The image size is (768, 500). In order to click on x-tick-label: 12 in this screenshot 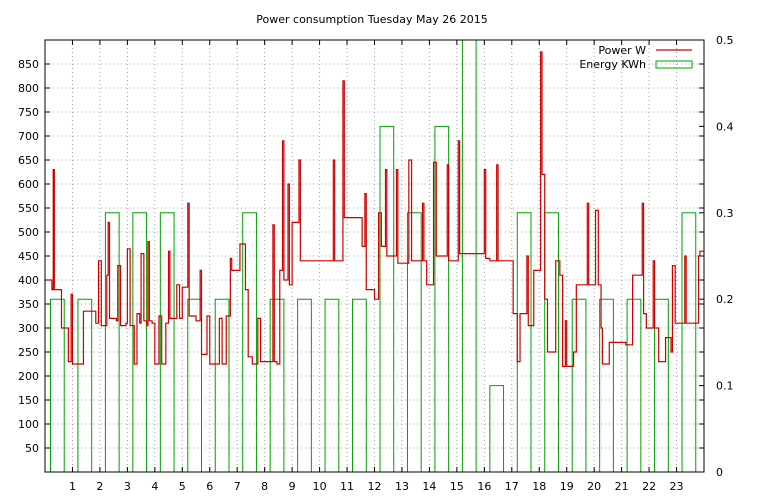, I will do `click(375, 486)`.